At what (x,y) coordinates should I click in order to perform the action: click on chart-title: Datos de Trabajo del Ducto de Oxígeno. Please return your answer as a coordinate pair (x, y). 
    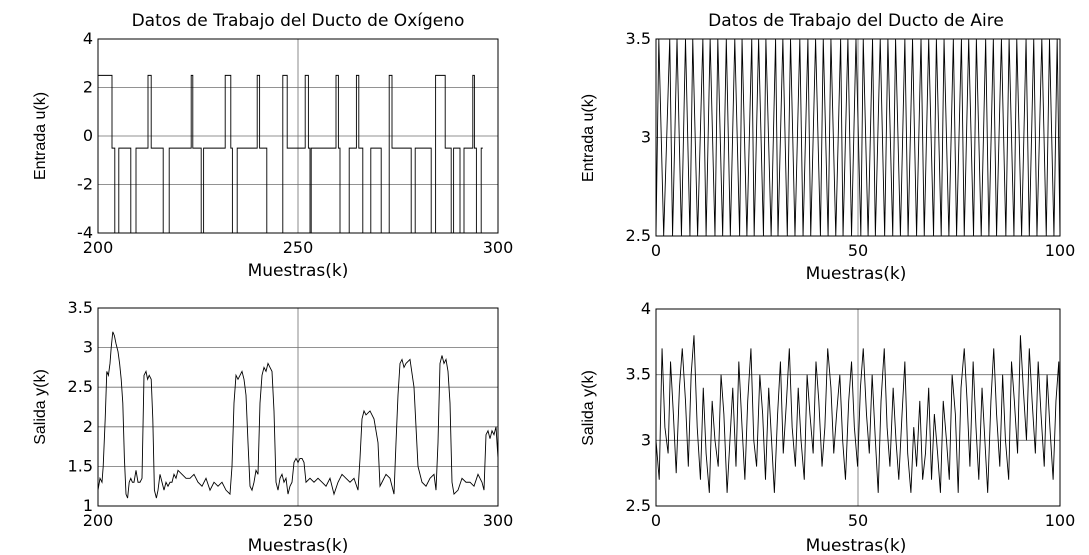
    Looking at the image, I should click on (298, 21).